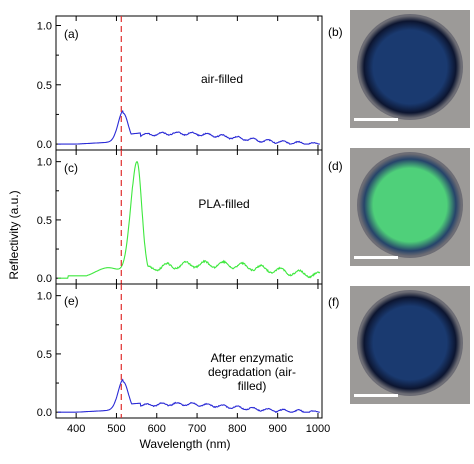  What do you see at coordinates (71, 34) in the screenshot?
I see `panel-letter: (a)` at bounding box center [71, 34].